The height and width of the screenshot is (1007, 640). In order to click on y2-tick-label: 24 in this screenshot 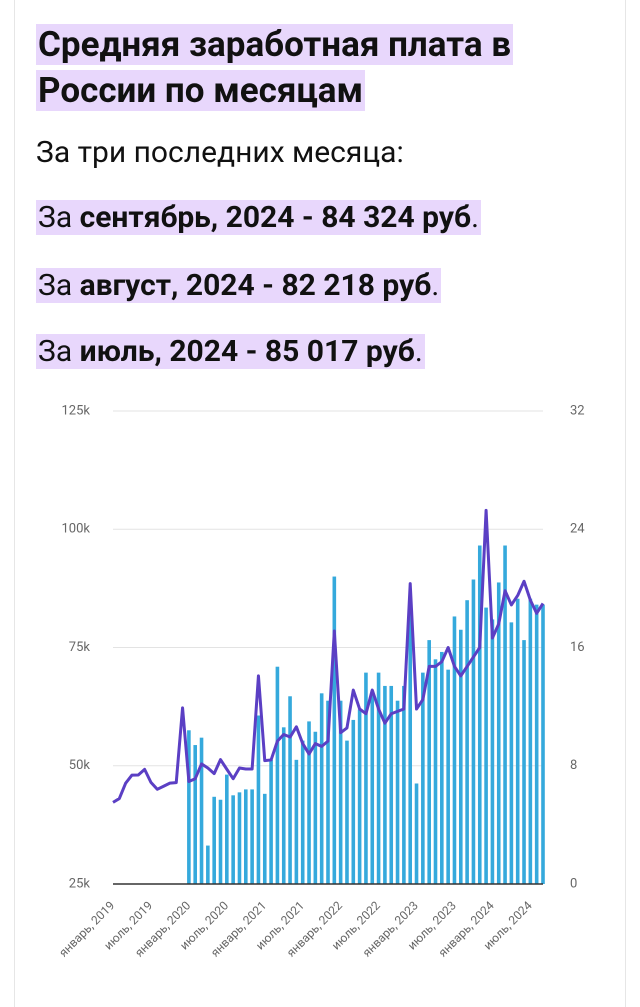, I will do `click(577, 529)`.